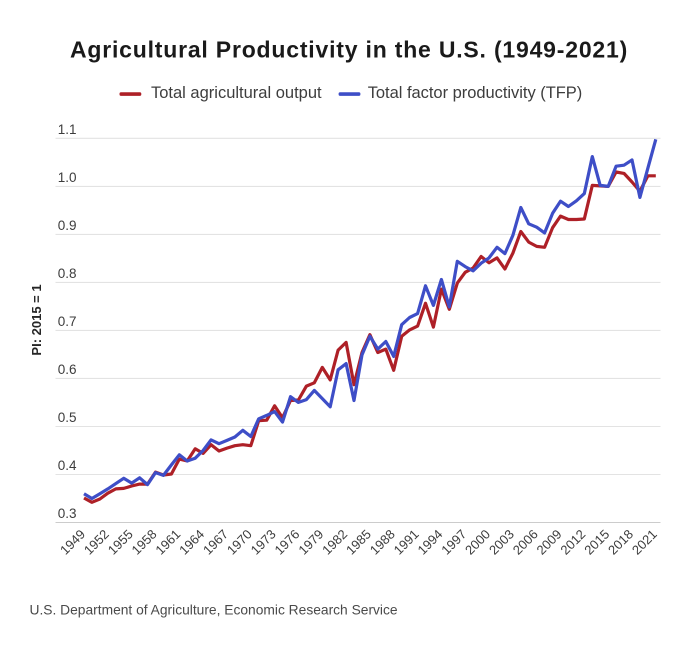  Describe the element at coordinates (67, 417) in the screenshot. I see `svg-text: 0.5` at that location.